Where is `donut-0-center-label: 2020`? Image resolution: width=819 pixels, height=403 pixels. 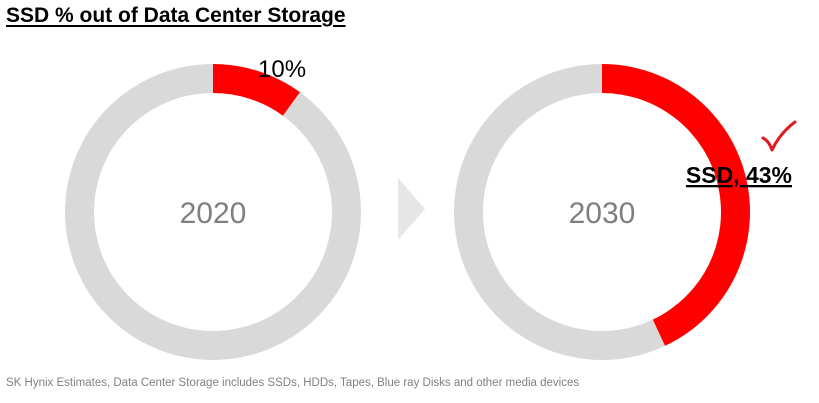 donut-0-center-label: 2020 is located at coordinates (213, 213).